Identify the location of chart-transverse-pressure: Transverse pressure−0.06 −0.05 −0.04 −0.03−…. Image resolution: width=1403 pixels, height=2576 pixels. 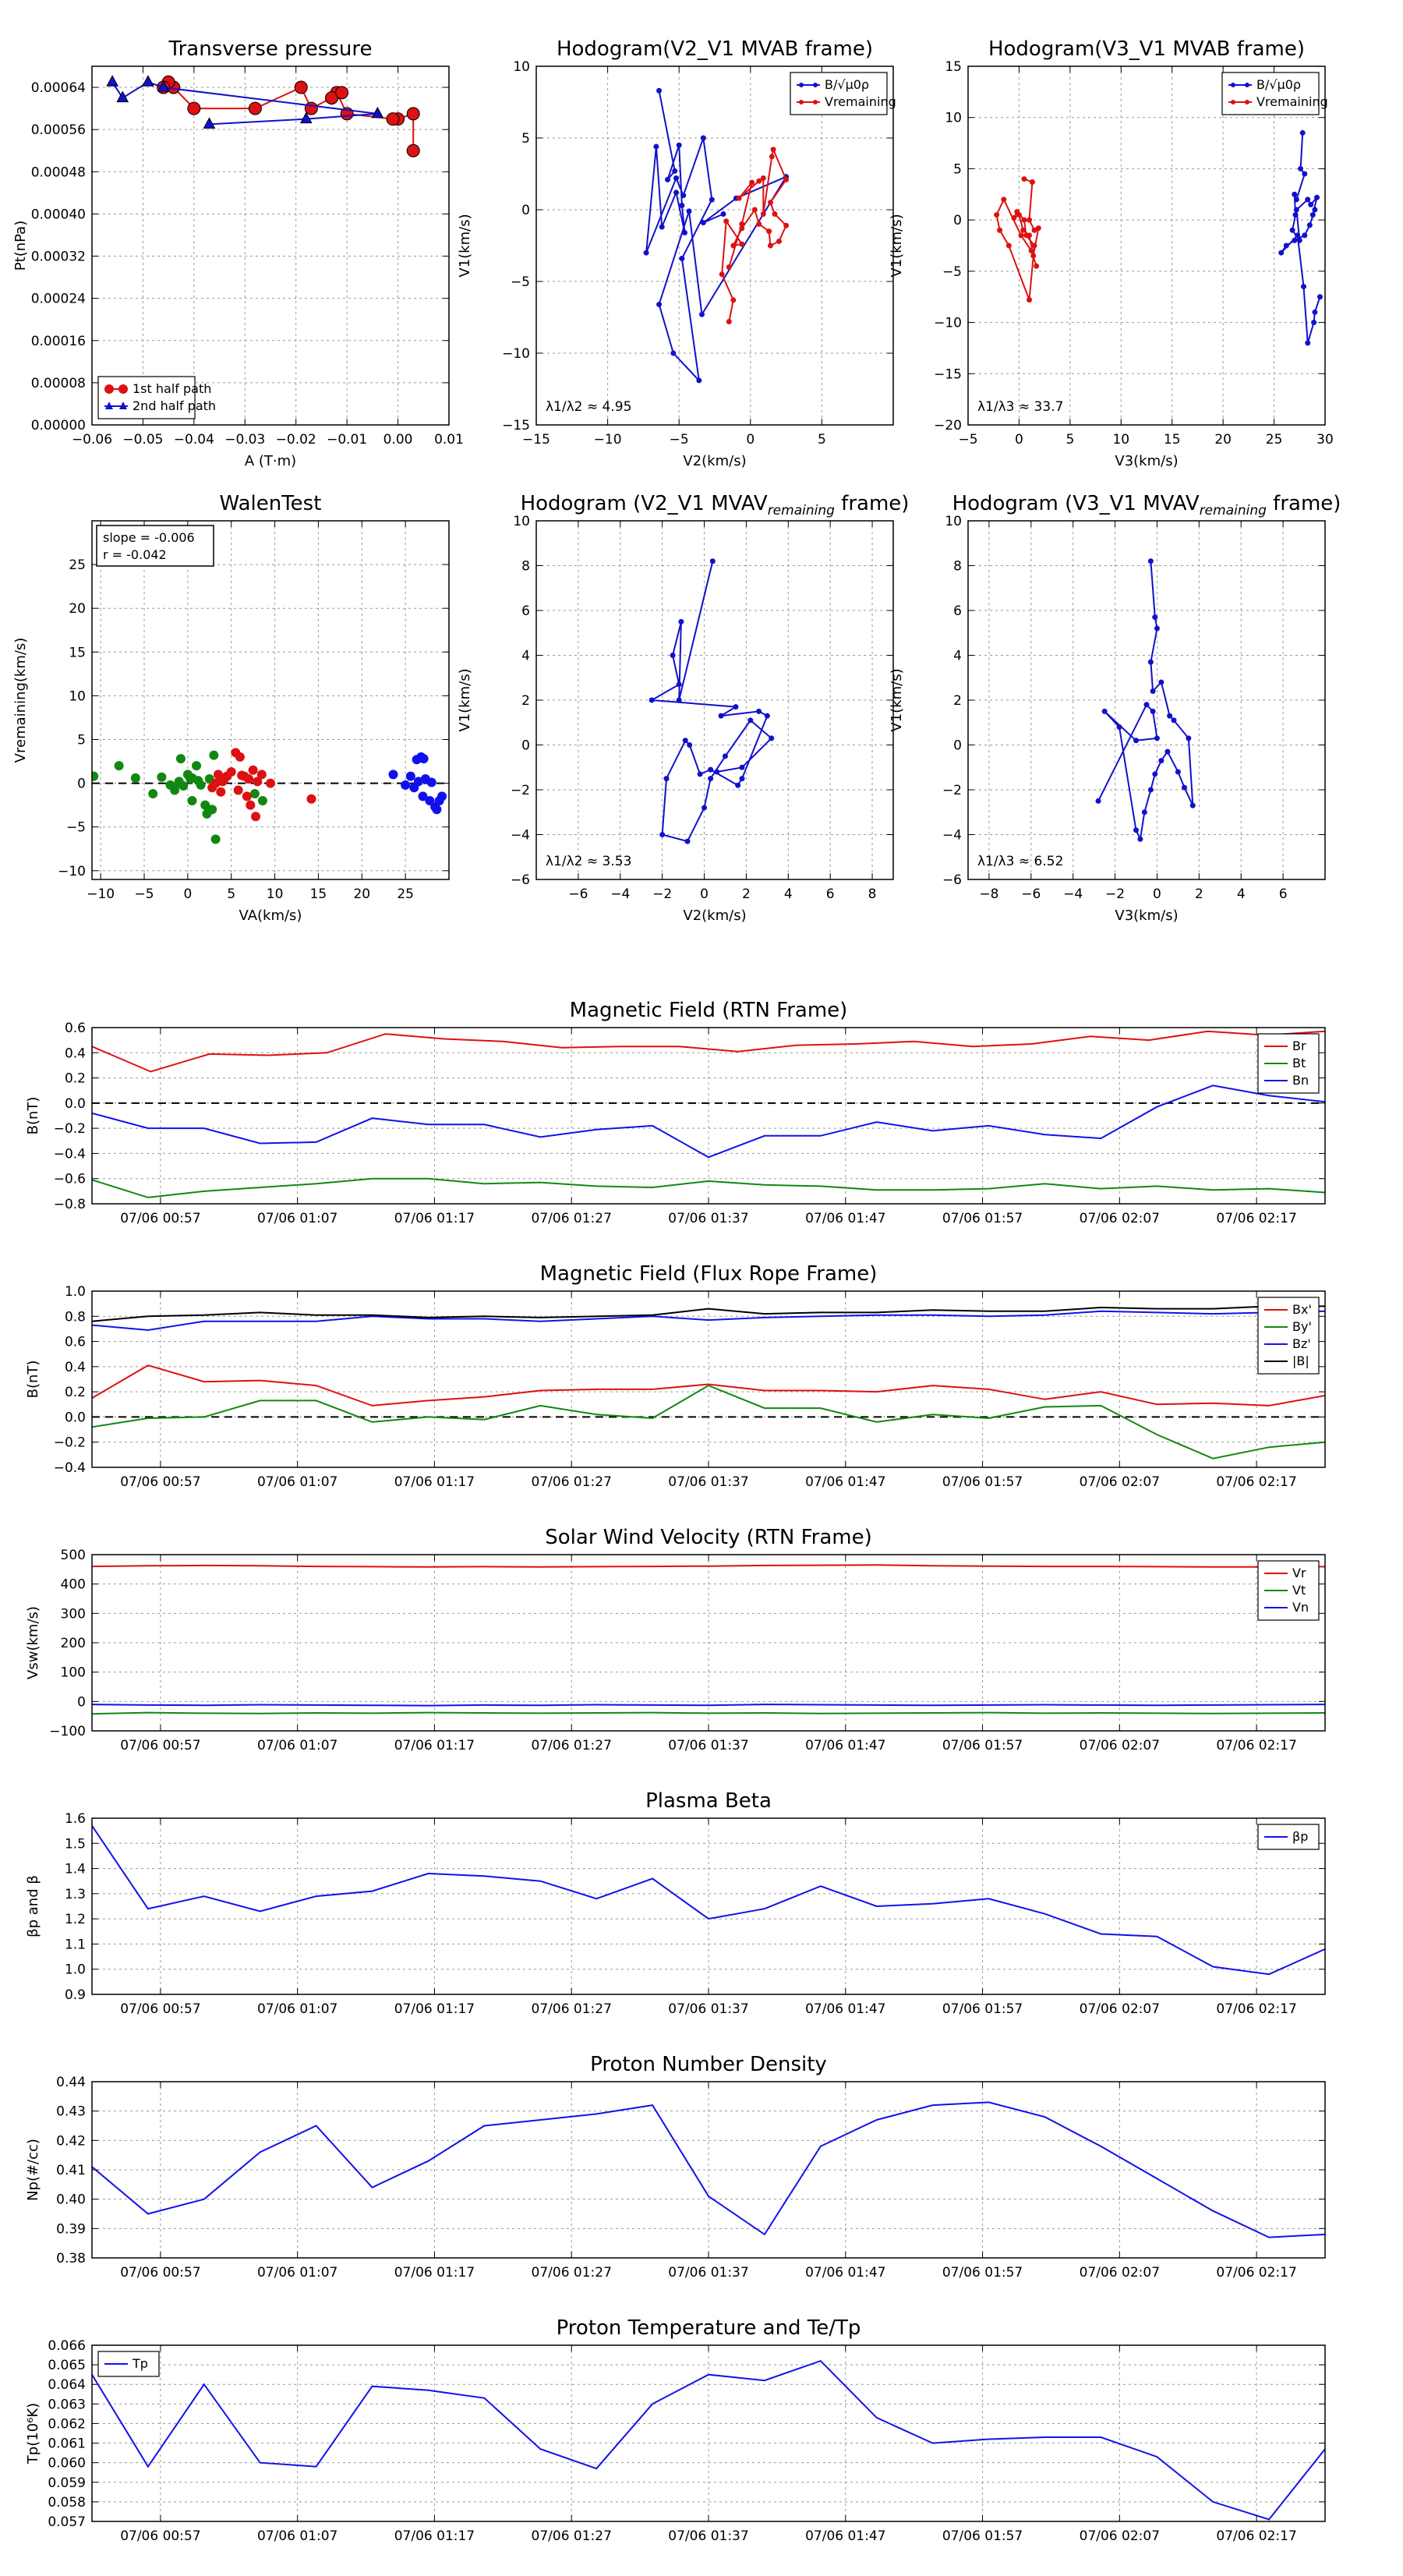
(238, 253).